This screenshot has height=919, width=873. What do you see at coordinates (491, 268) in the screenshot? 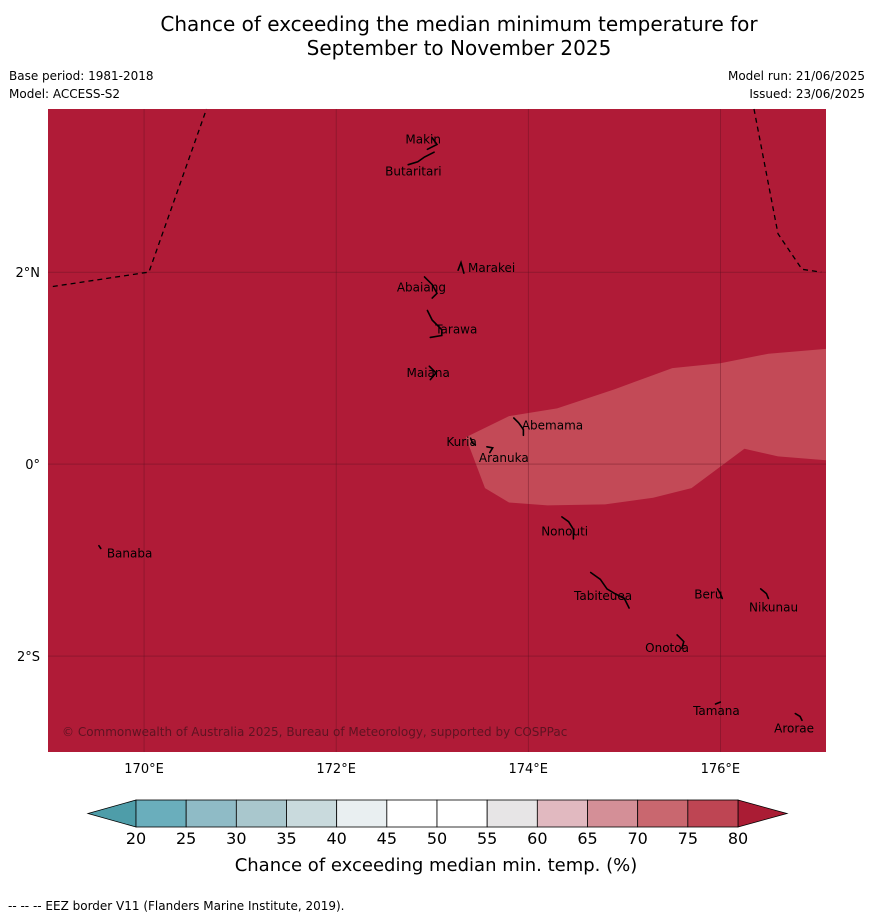
I see `island-label-marakei: Marakei` at bounding box center [491, 268].